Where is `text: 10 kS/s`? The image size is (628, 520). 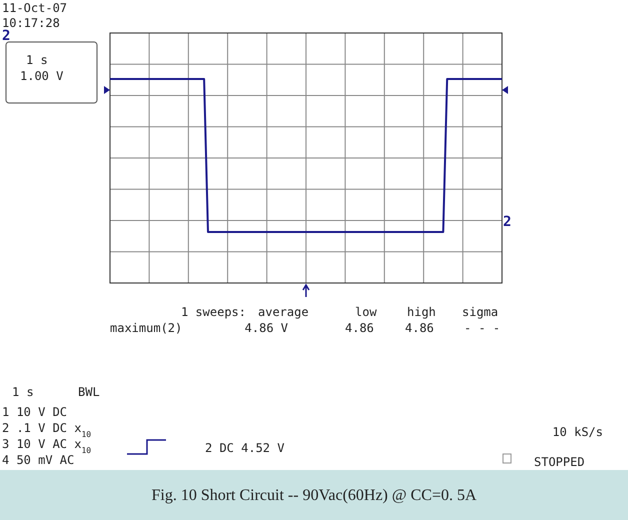 text: 10 kS/s is located at coordinates (577, 432).